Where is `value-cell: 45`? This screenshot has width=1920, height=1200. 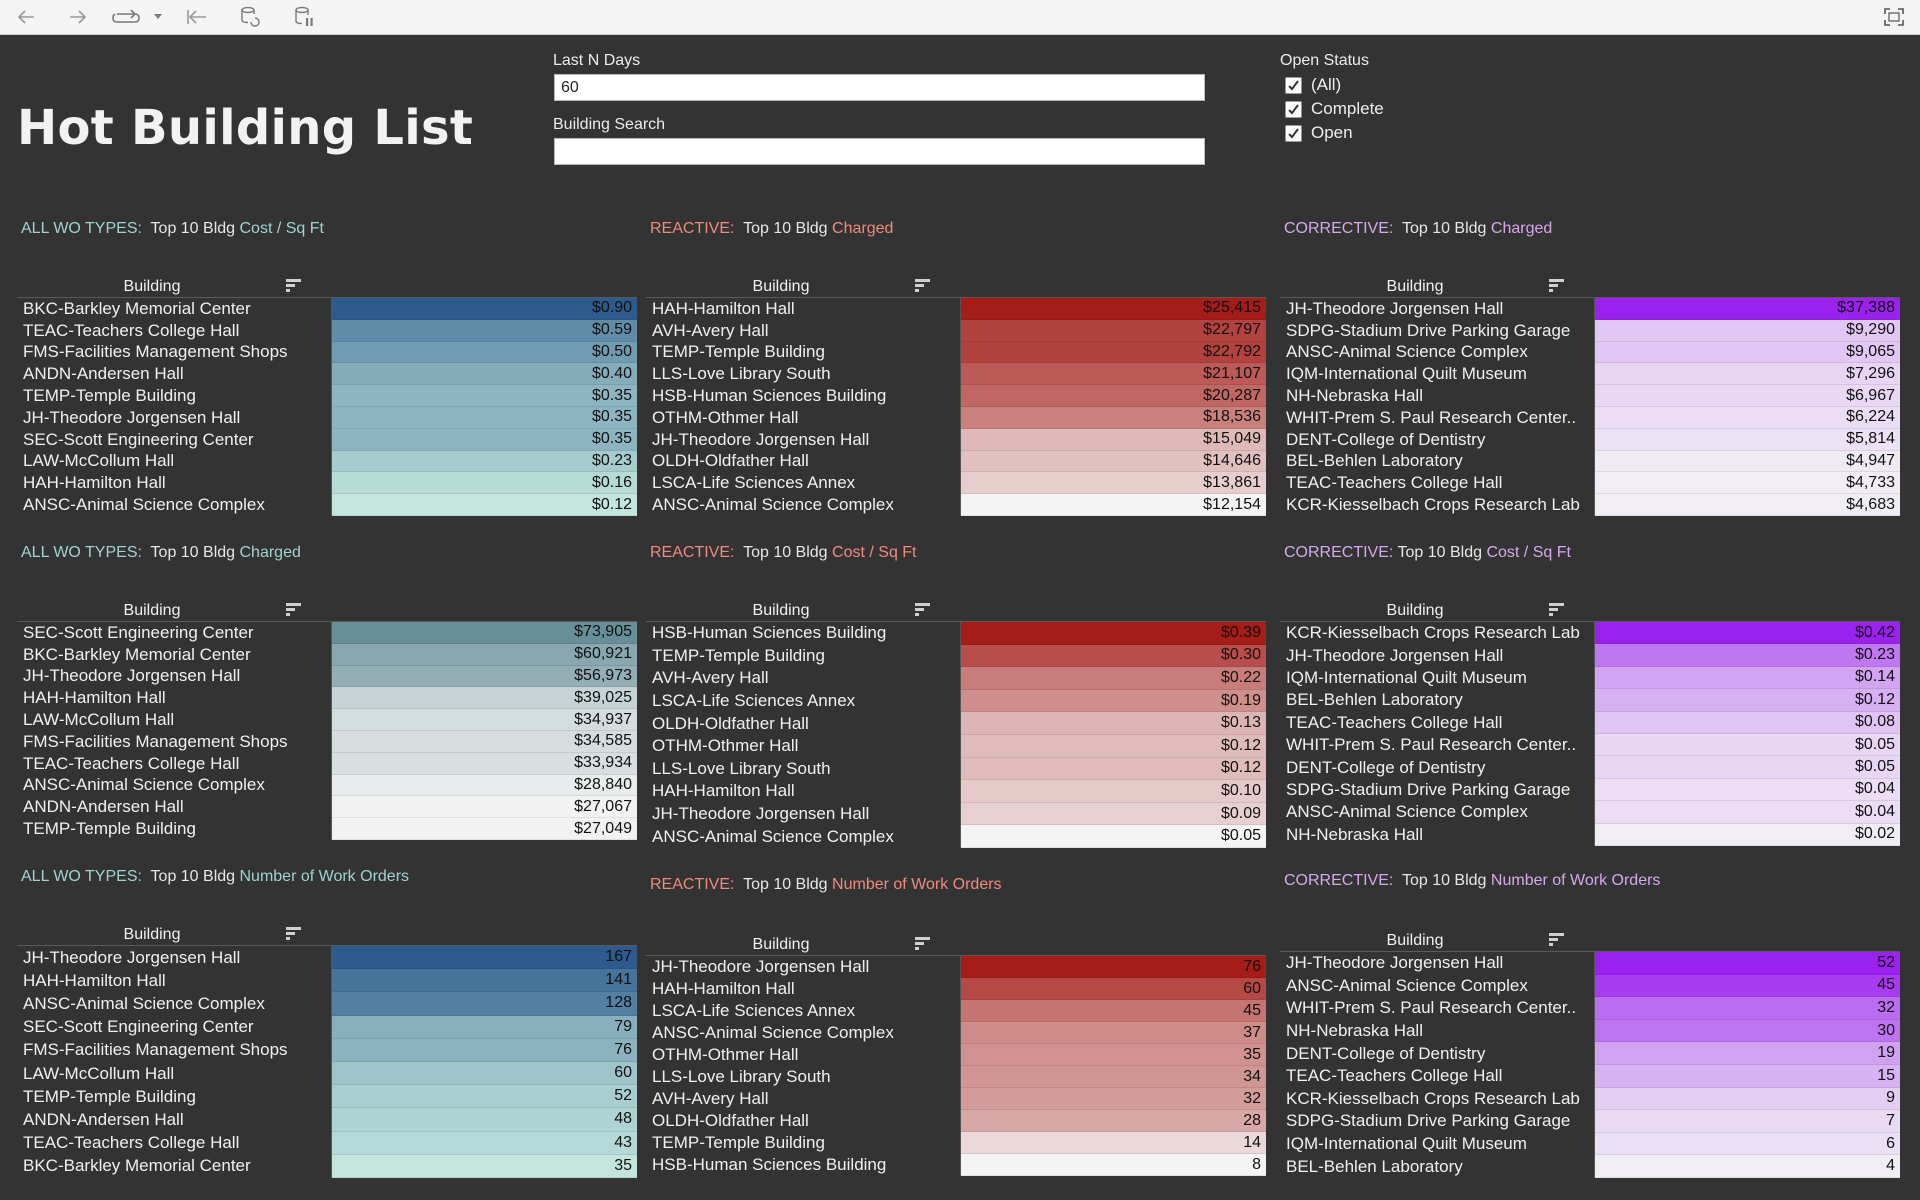
value-cell: 45 is located at coordinates (1113, 1011).